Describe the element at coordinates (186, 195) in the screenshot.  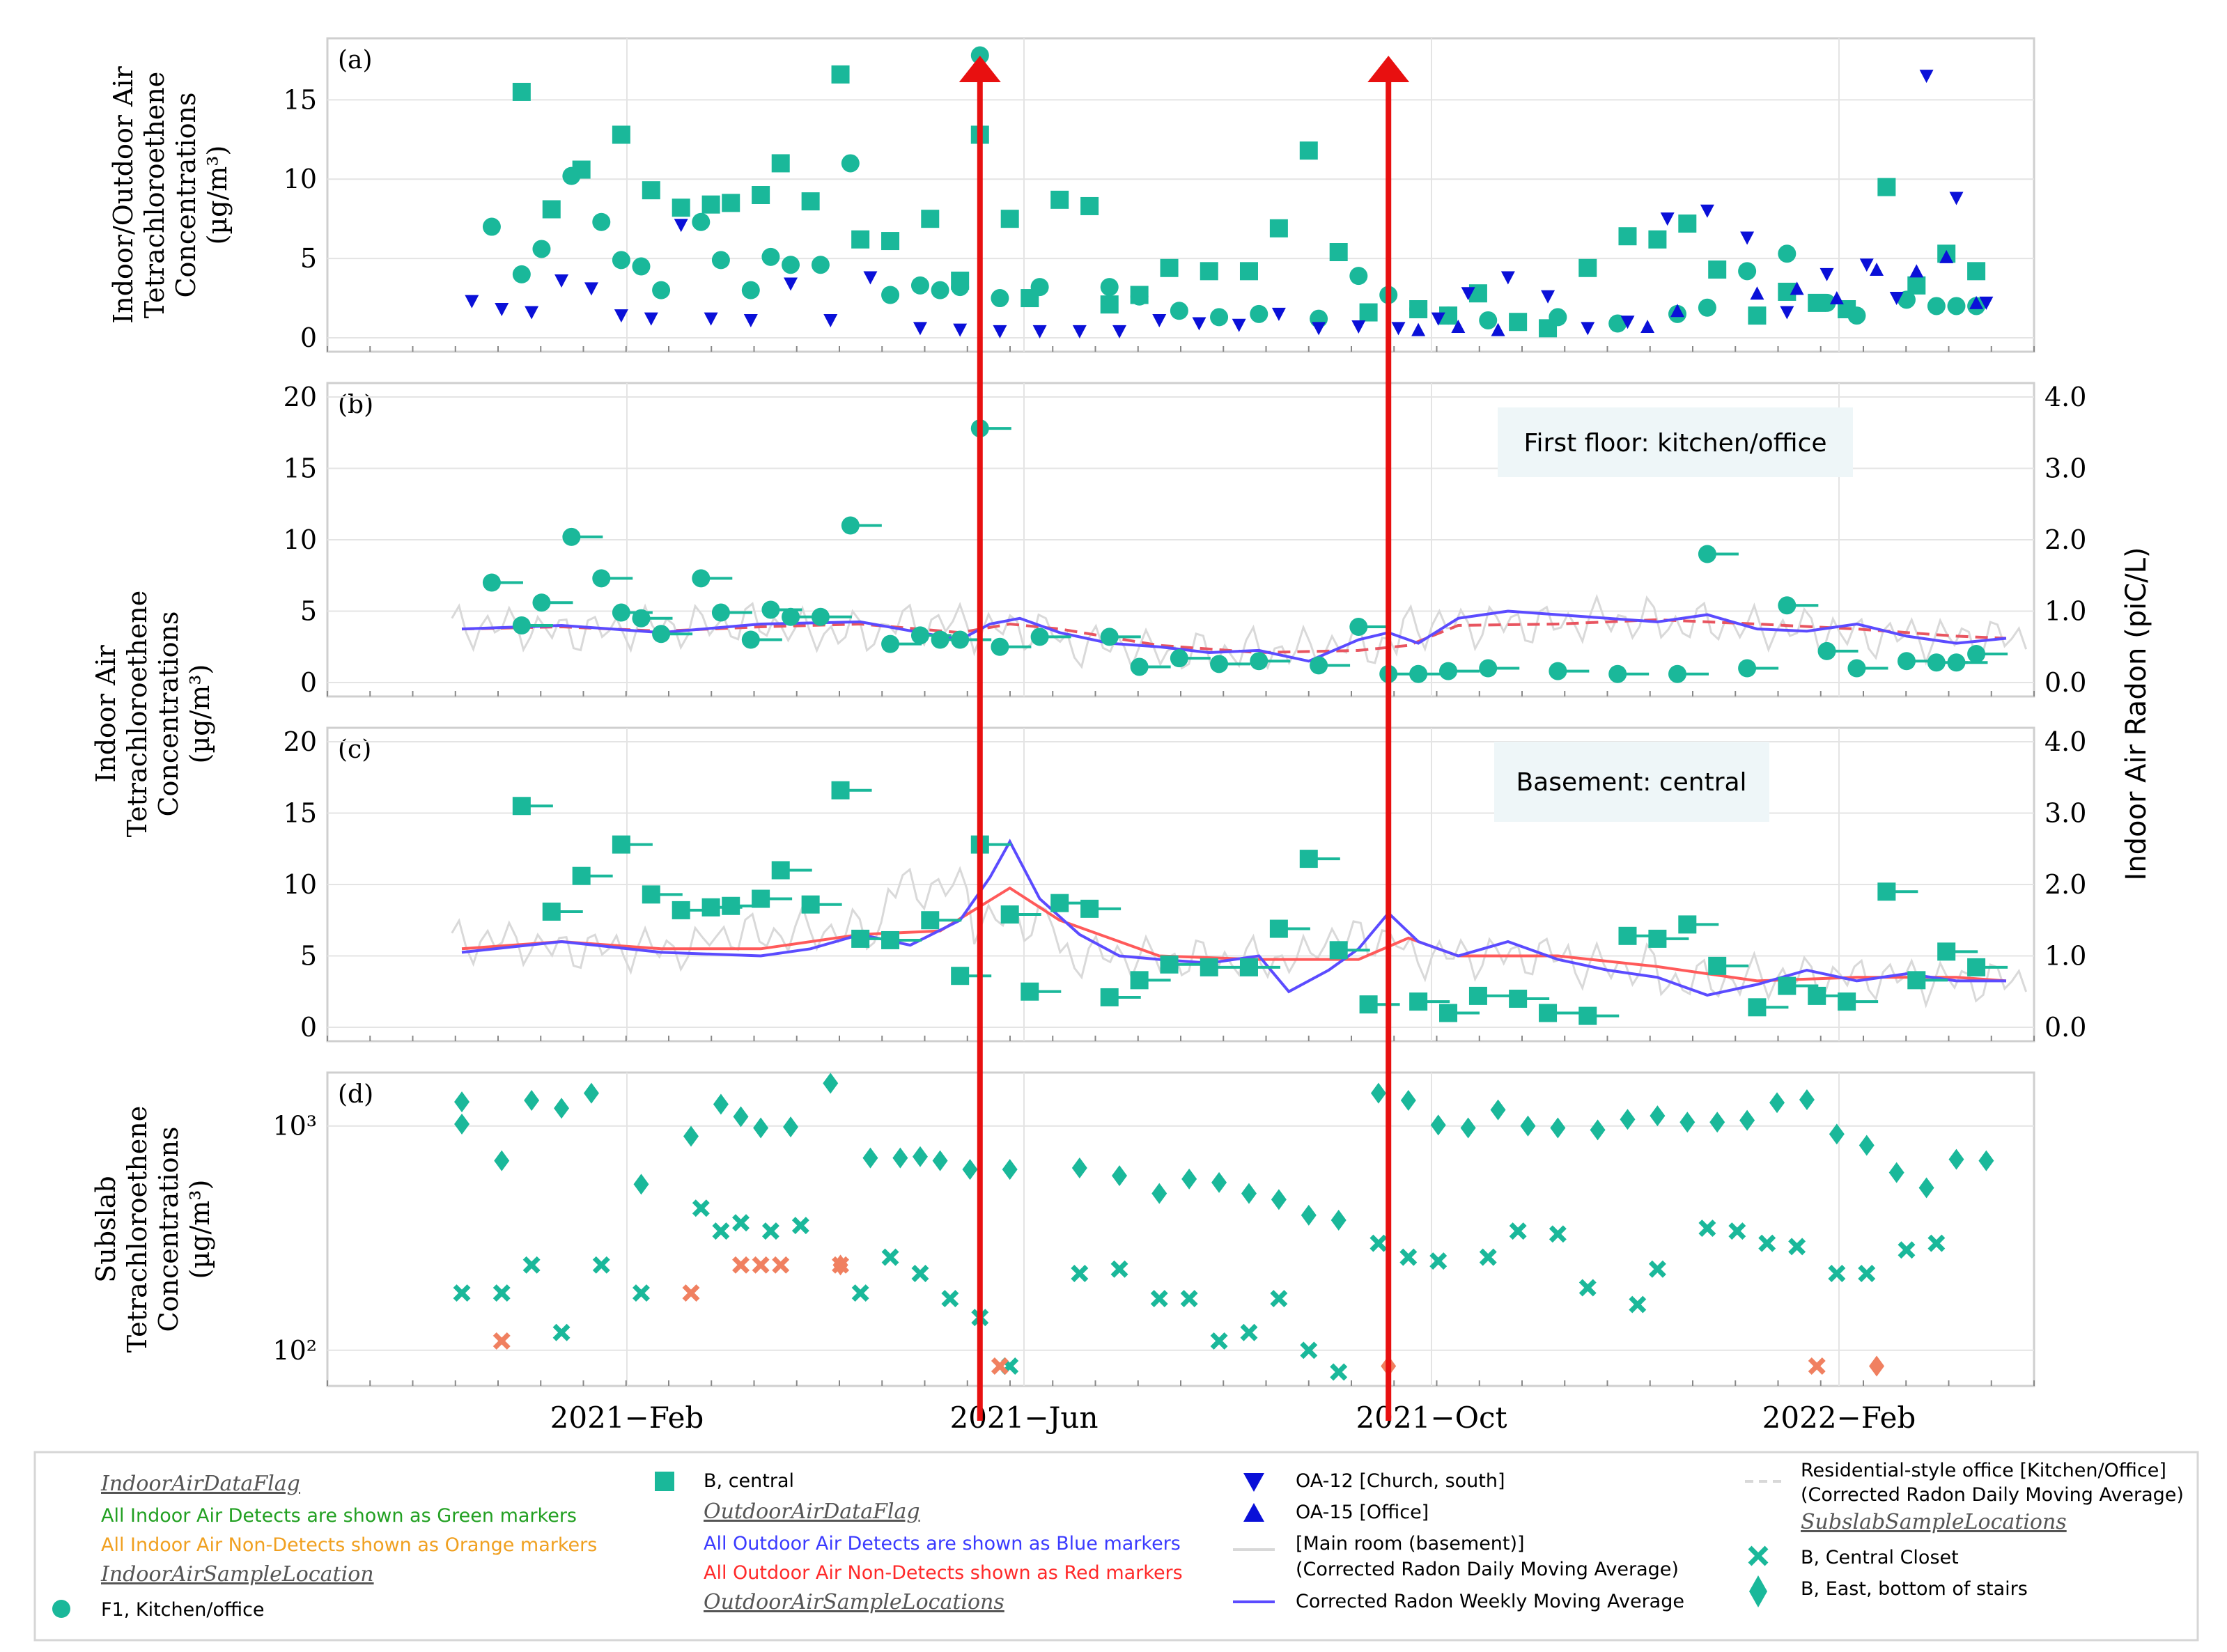
I see `panel-a-ylabel-3: Concentrations` at that location.